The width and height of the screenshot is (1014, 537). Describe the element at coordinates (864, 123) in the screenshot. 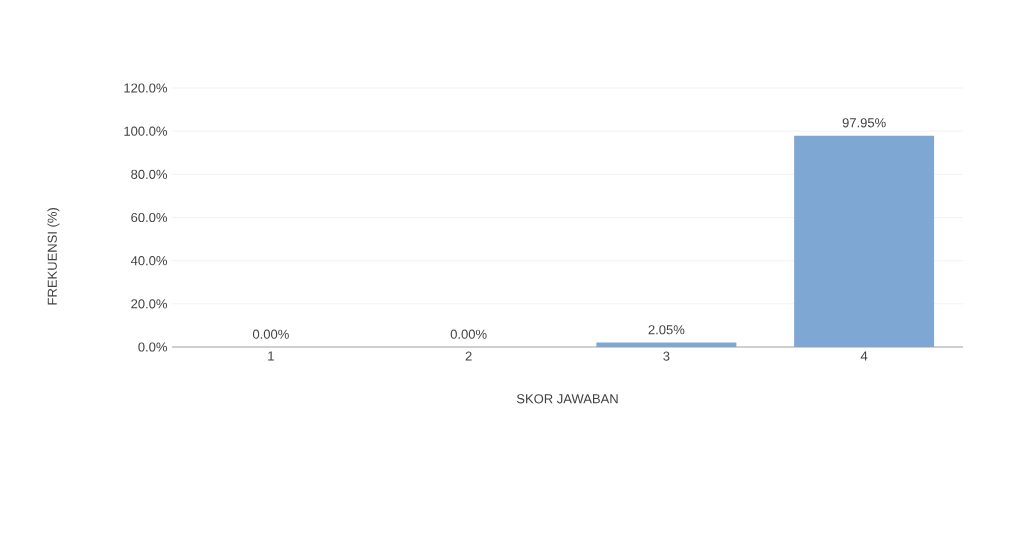

I see `data-label: 97.95%` at that location.